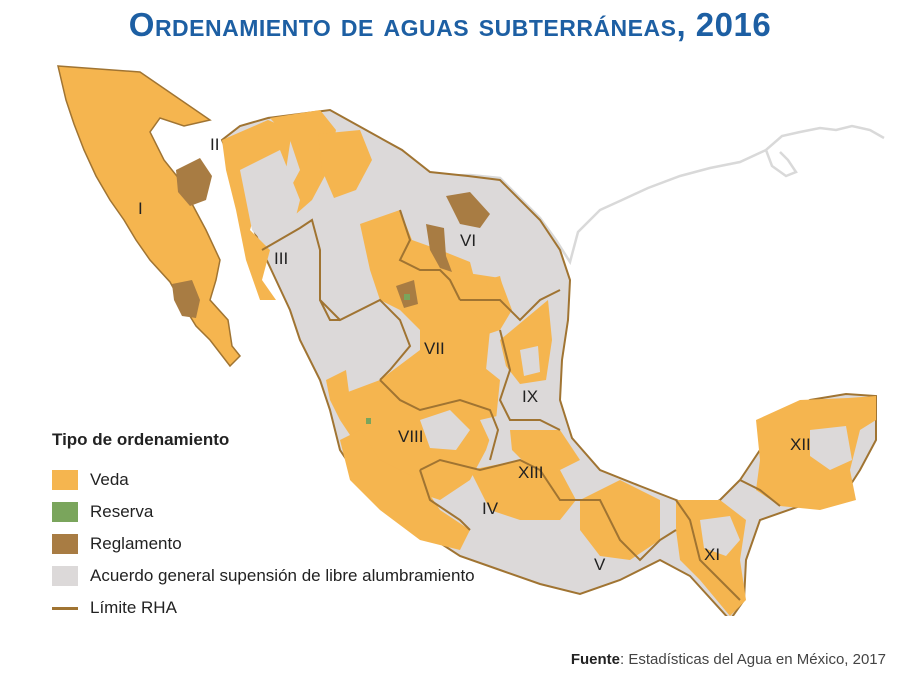 The image size is (900, 676). I want to click on legend-swatch-veda, so click(65, 480).